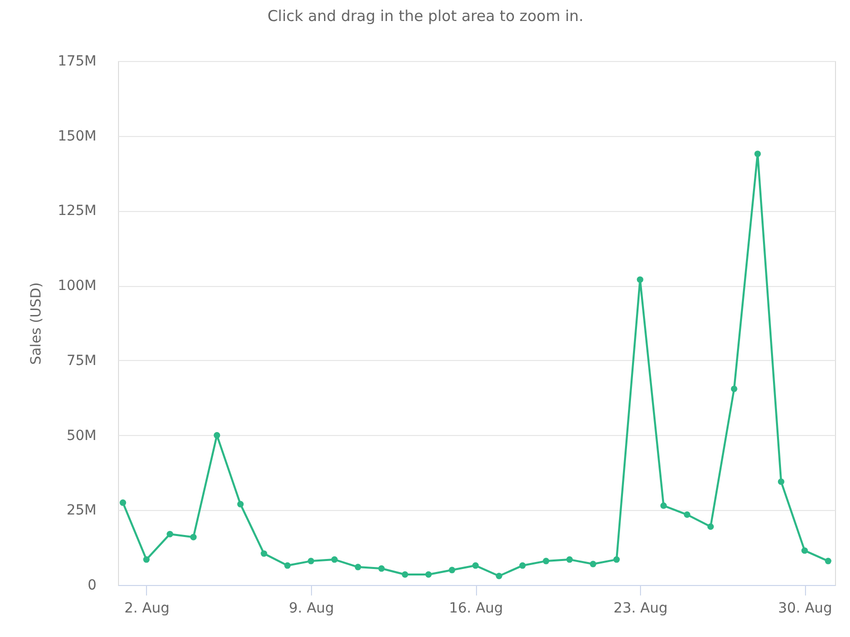 Image resolution: width=850 pixels, height=637 pixels. I want to click on x-tick-label: 2. Aug, so click(147, 608).